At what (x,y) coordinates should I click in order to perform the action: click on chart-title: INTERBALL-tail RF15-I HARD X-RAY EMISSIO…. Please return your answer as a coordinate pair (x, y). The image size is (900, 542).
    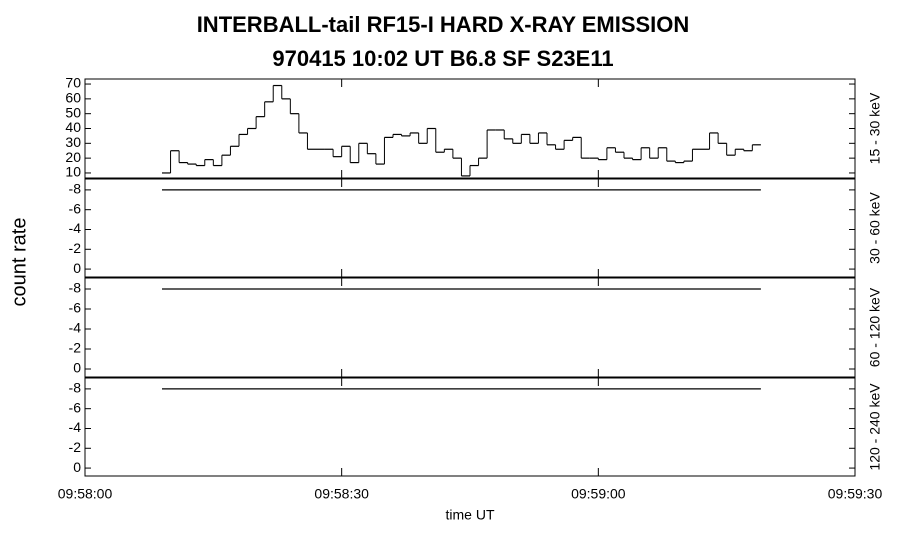
    Looking at the image, I should click on (443, 24).